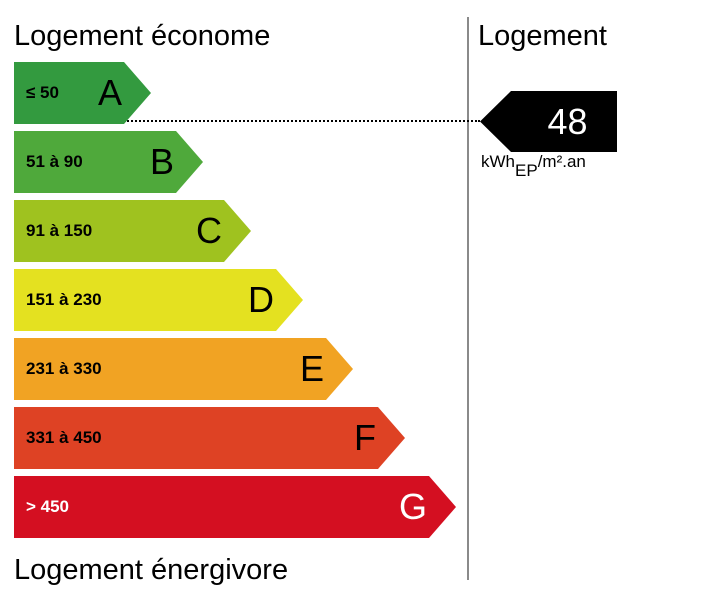 The image size is (712, 605). I want to click on band-range-label: 331 à 450, so click(64, 437).